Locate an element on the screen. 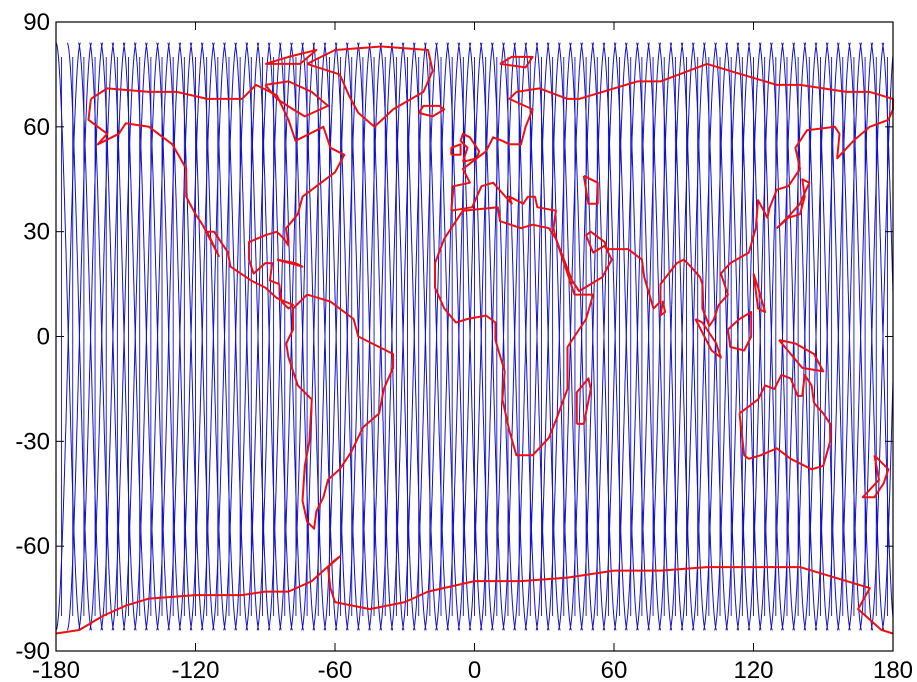  y-tick-label: 90 is located at coordinates (36, 22).